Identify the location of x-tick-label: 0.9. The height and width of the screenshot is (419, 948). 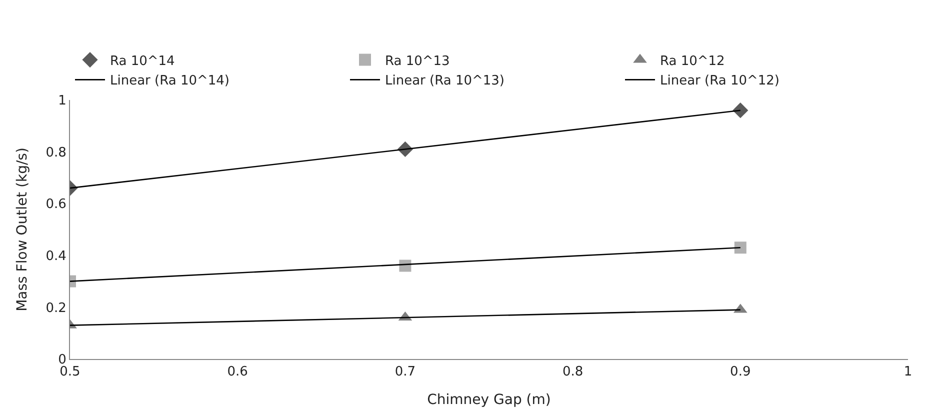
(740, 372).